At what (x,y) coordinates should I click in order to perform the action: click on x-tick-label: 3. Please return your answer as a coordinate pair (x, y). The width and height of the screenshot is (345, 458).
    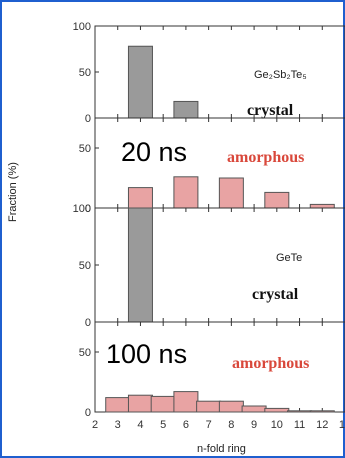
    Looking at the image, I should click on (118, 425).